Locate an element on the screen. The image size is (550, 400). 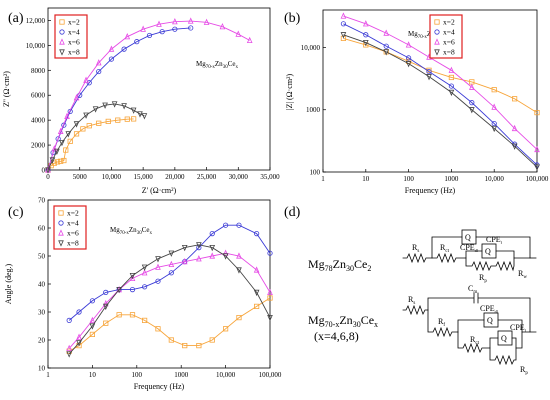
x-tick-label: 35,000 is located at coordinates (270, 177).